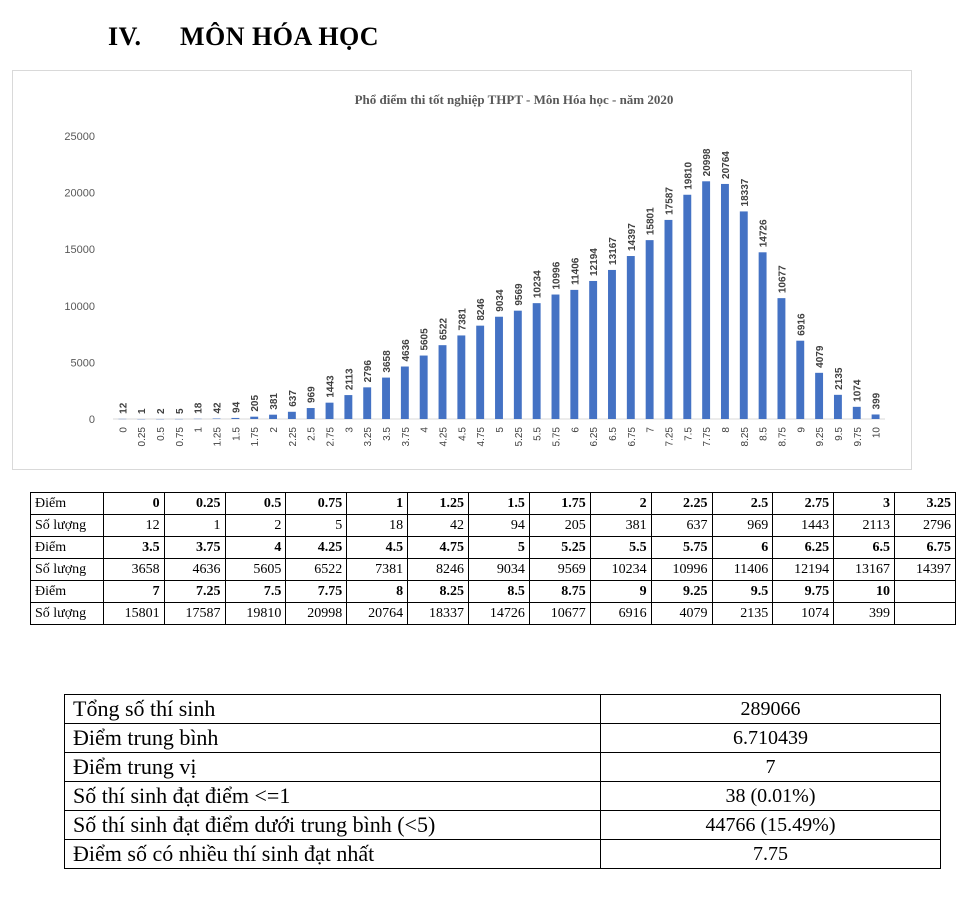  I want to click on data-label: 10234, so click(538, 284).